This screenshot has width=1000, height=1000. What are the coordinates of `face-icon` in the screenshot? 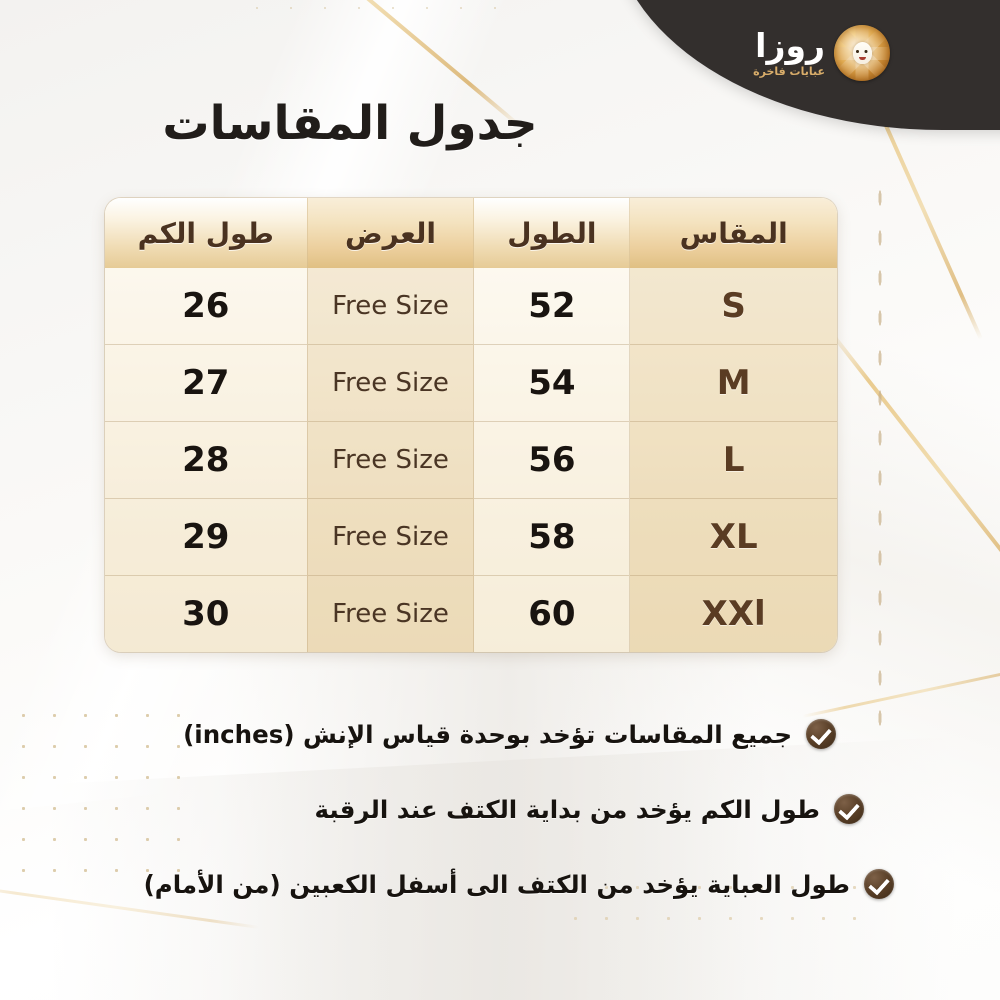 It's located at (862, 53).